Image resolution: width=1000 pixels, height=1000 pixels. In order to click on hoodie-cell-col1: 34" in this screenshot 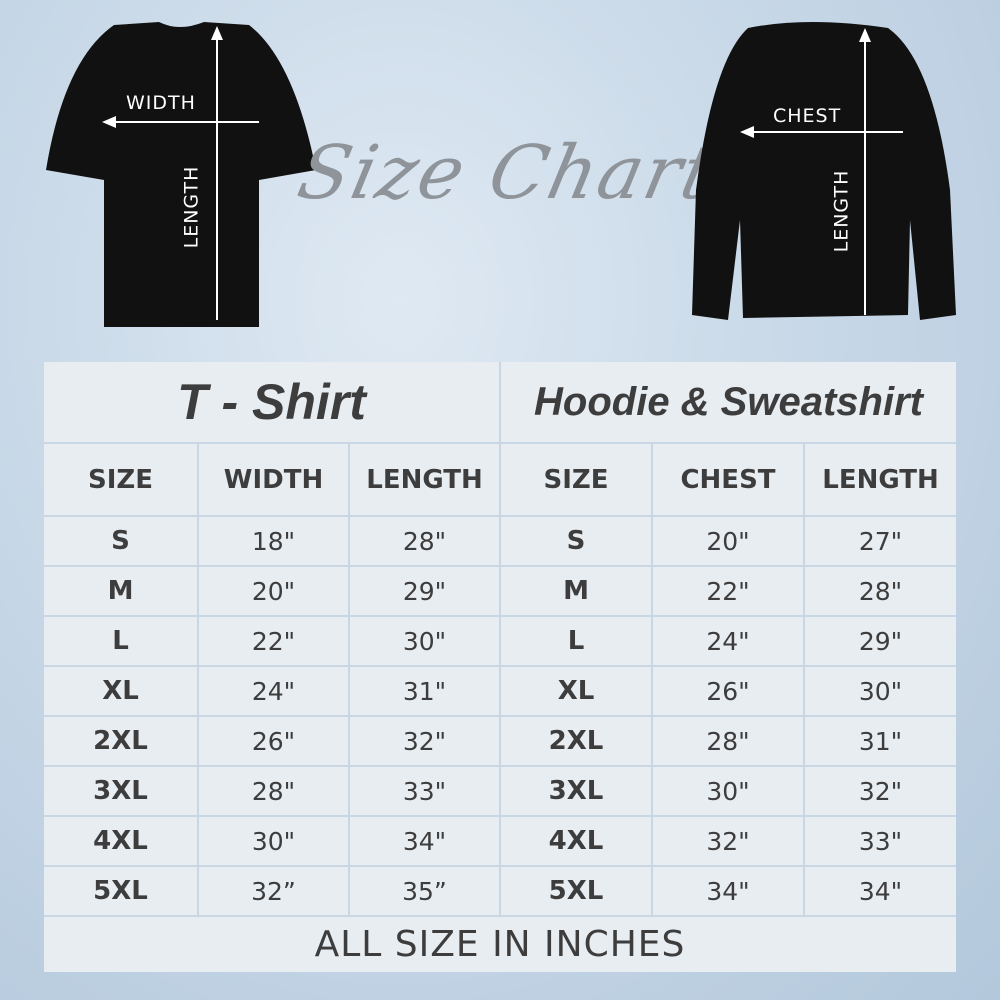, I will do `click(728, 891)`.